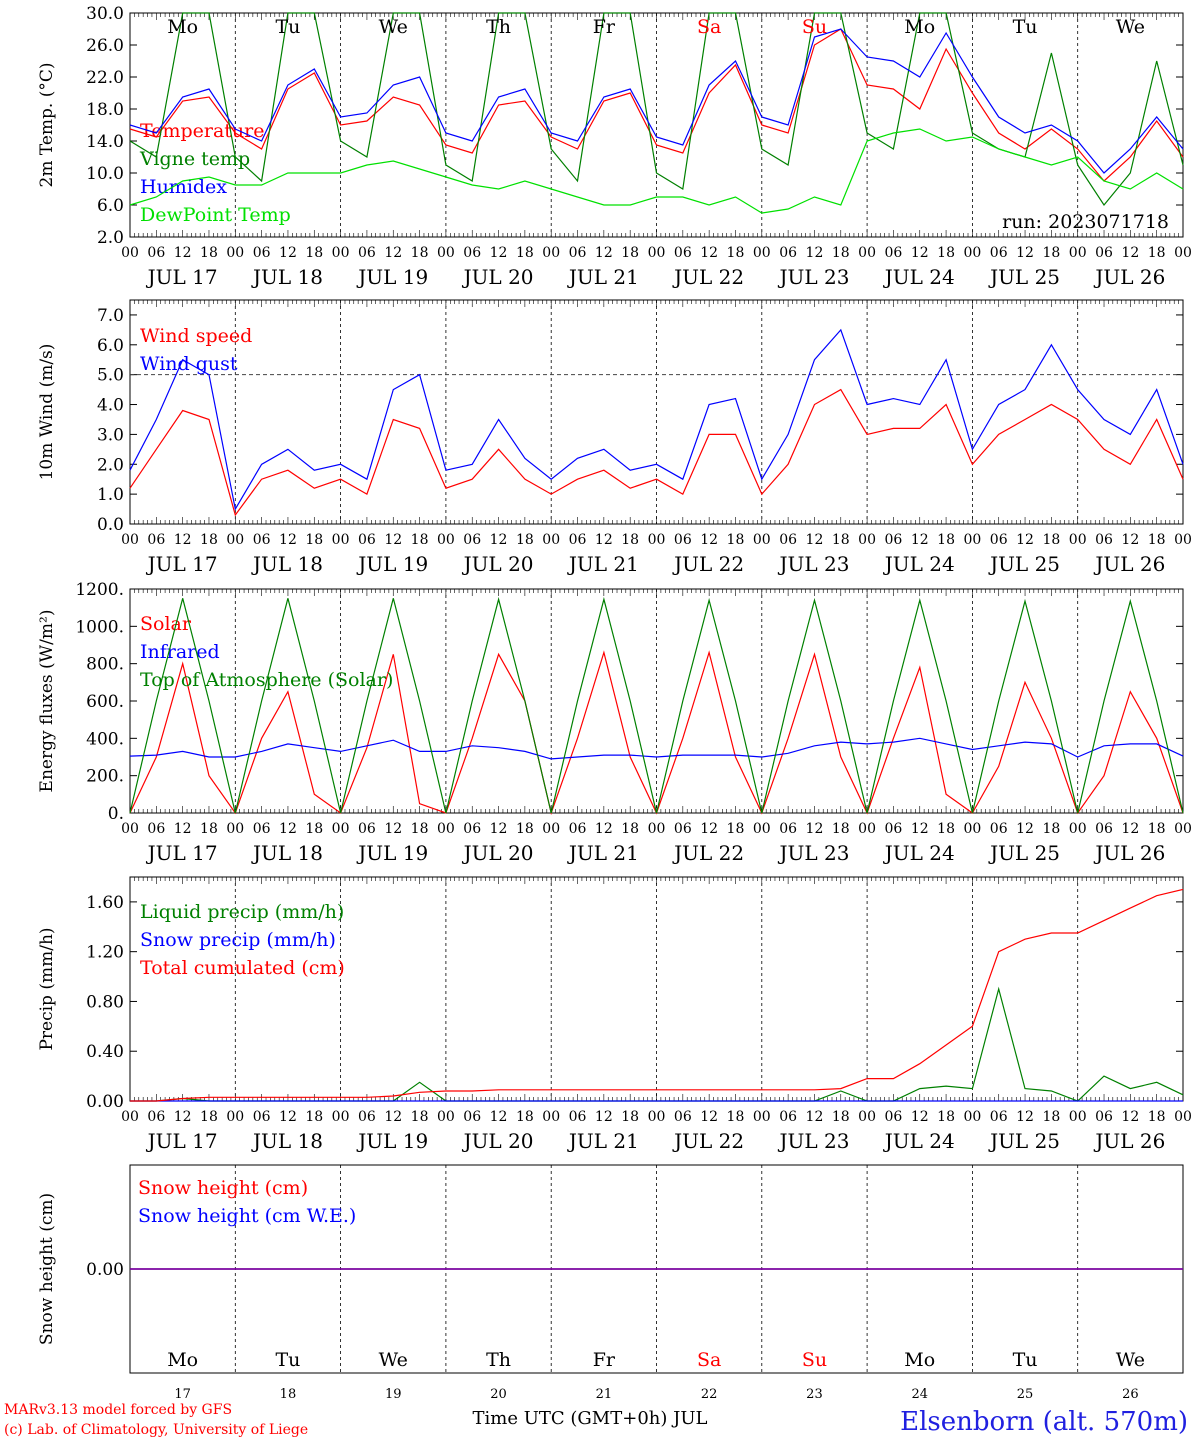  What do you see at coordinates (47, 701) in the screenshot?
I see `y-axis-label: Energy fluxes (W/m²)` at bounding box center [47, 701].